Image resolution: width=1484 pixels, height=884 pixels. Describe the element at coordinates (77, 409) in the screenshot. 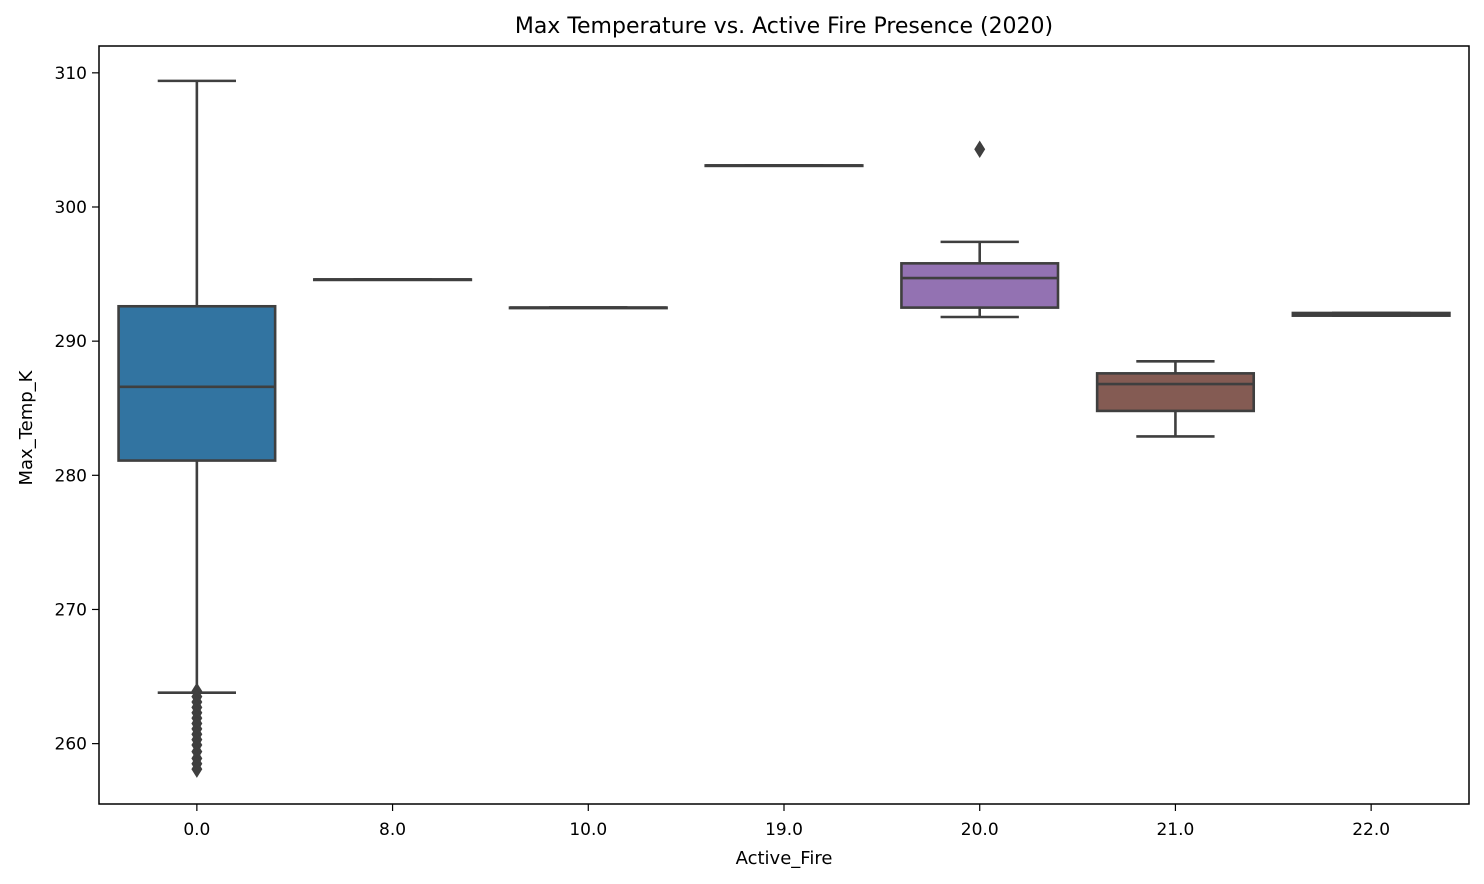

I see `y-axis: 260 270 280 290 300 310` at that location.